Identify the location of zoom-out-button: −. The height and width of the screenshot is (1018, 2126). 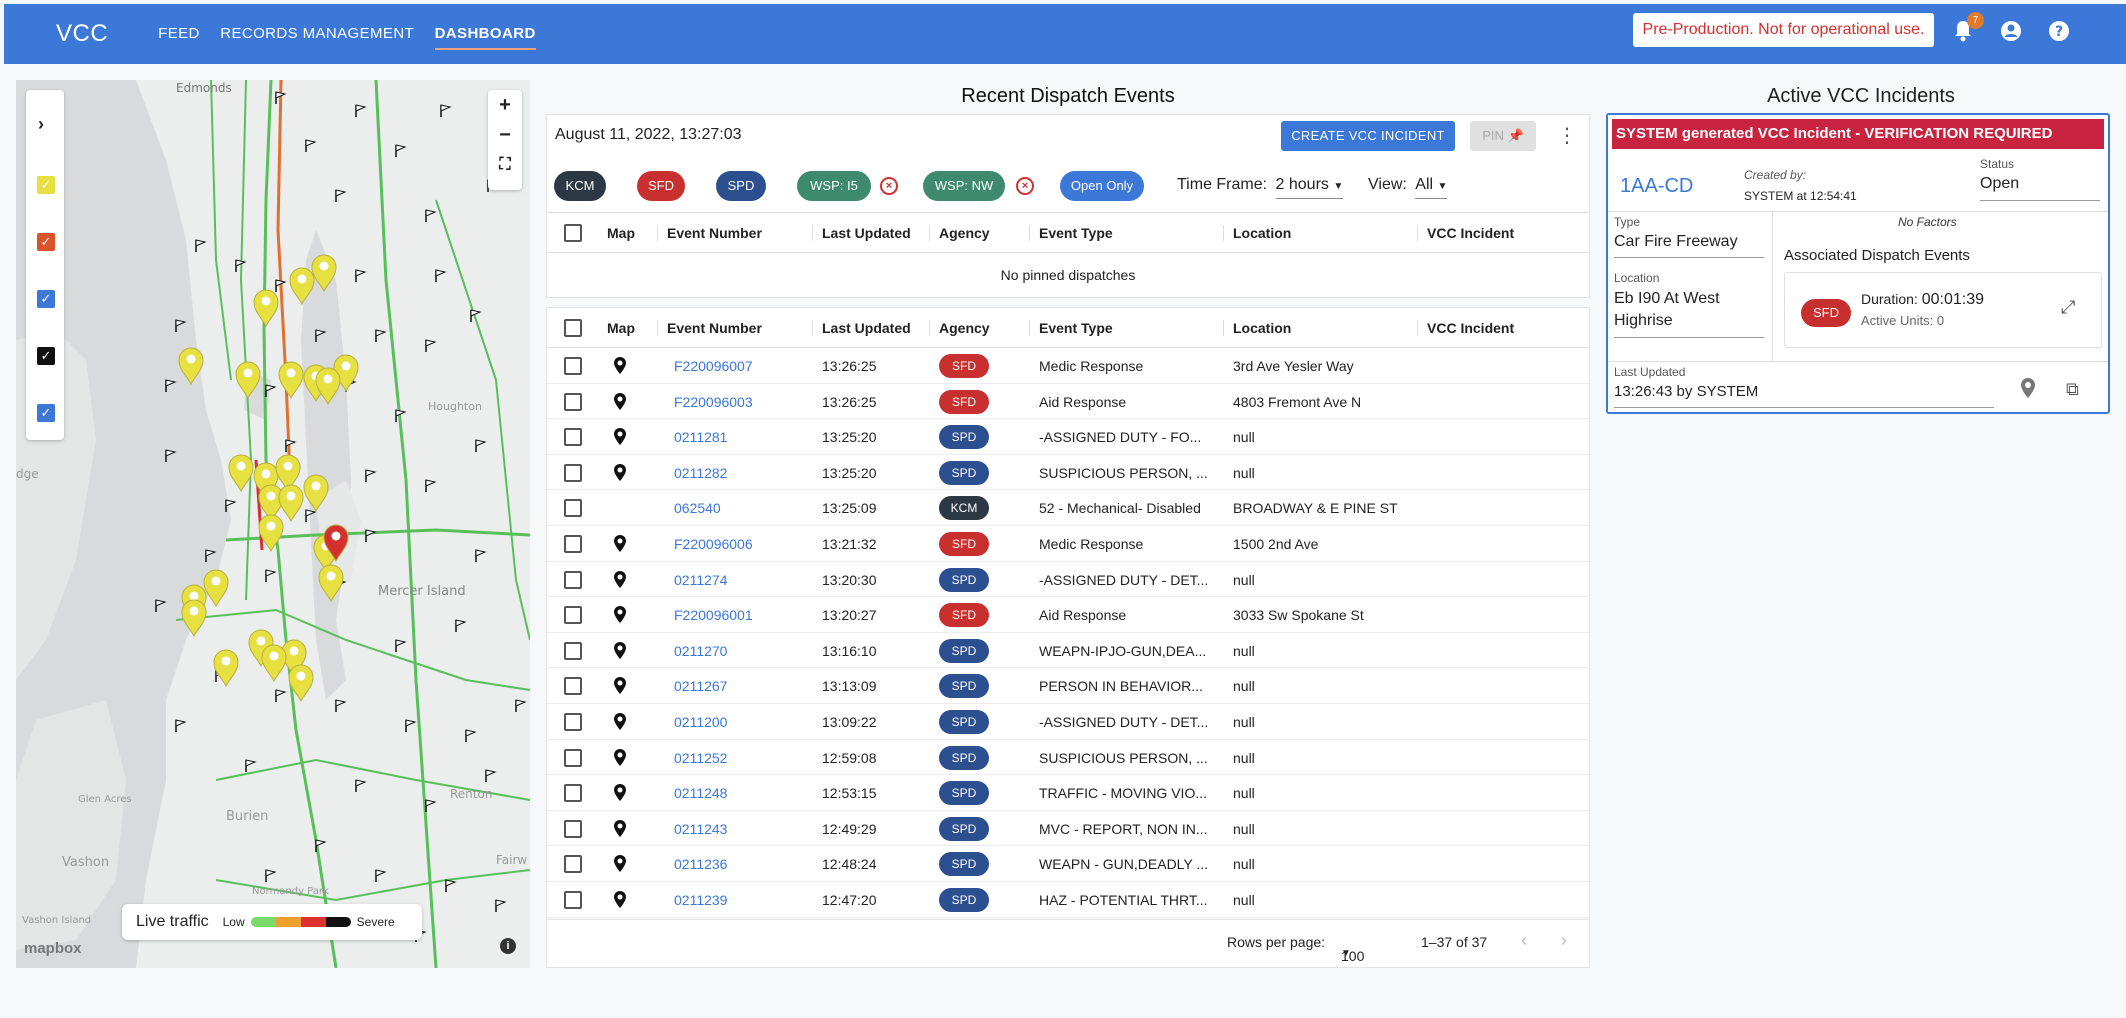
(505, 135).